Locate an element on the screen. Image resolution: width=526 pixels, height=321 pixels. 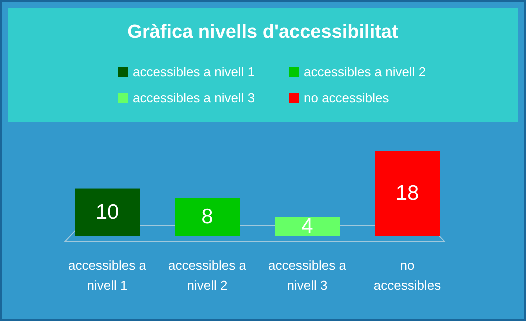
data-label: 8 is located at coordinates (208, 217).